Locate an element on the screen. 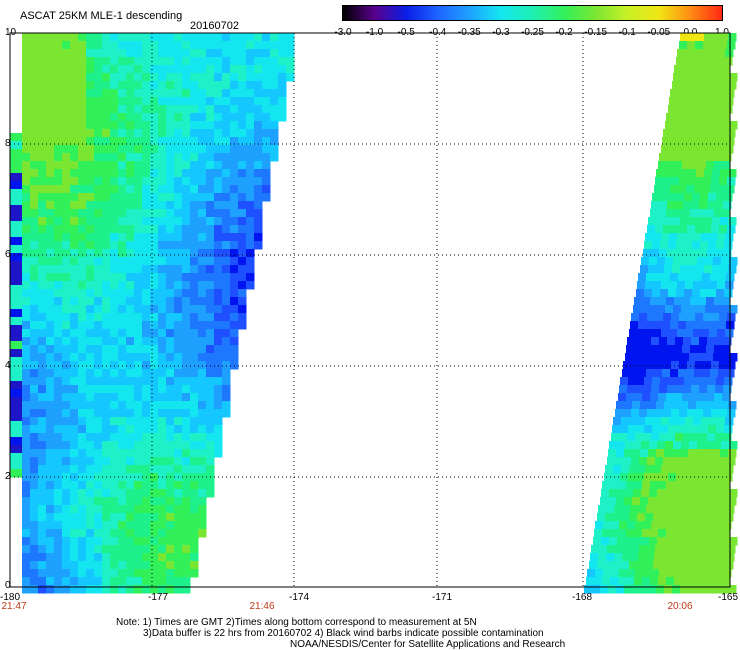  x-tick-minus177: -177 is located at coordinates (158, 597).